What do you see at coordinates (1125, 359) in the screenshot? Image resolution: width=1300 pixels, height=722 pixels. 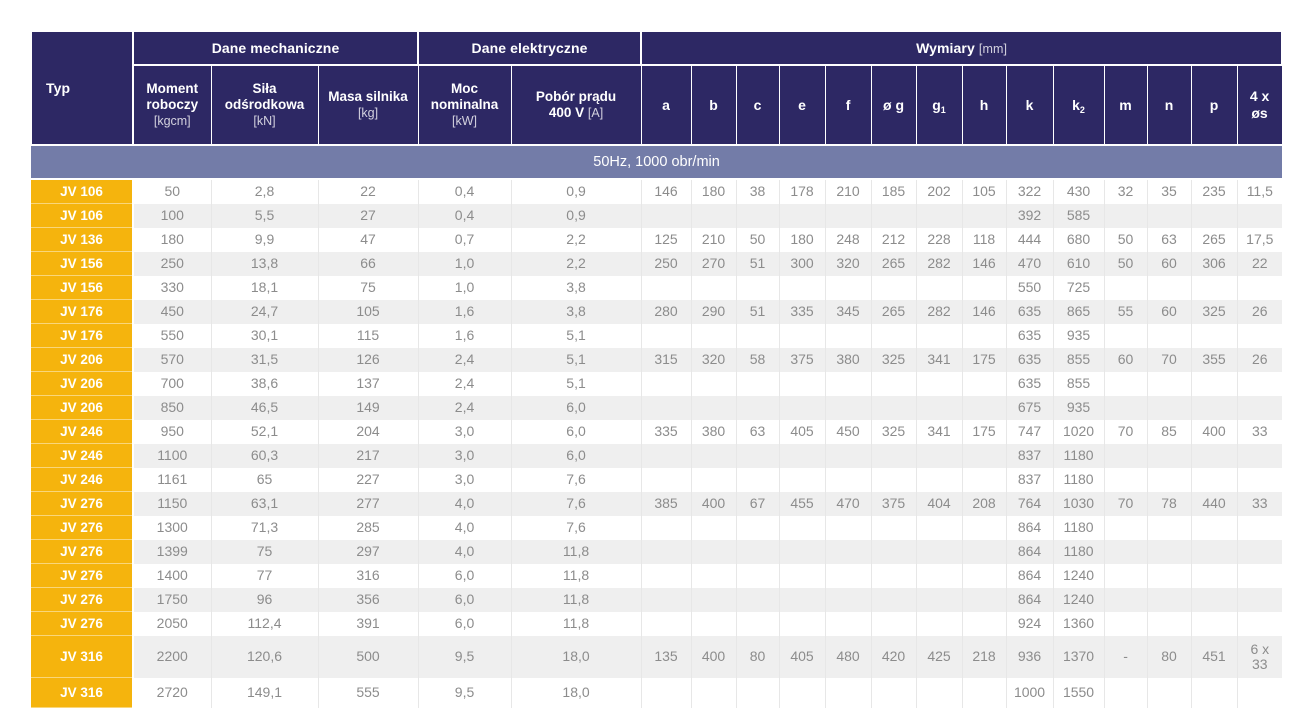 I see `cell: 60` at bounding box center [1125, 359].